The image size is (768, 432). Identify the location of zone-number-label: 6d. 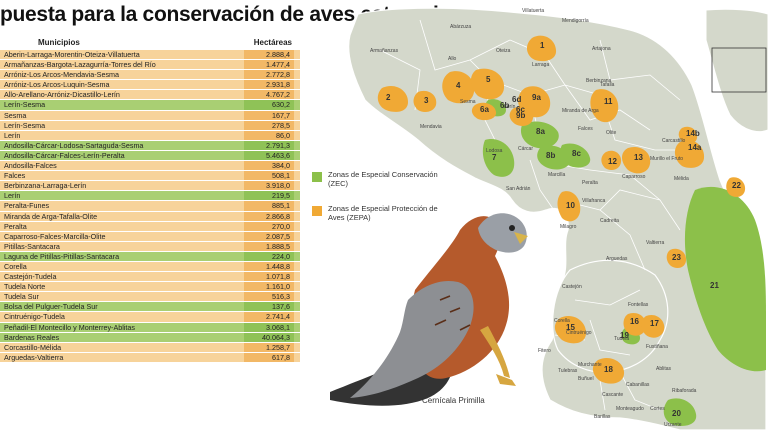
(516, 99).